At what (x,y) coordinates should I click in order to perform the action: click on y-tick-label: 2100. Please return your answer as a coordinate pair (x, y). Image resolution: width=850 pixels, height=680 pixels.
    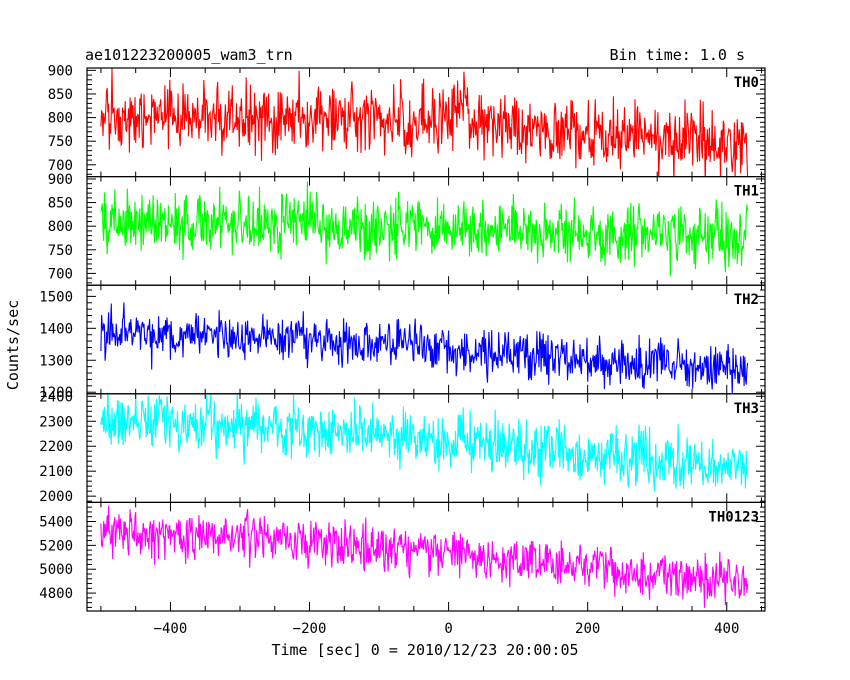
    Looking at the image, I should click on (56, 472).